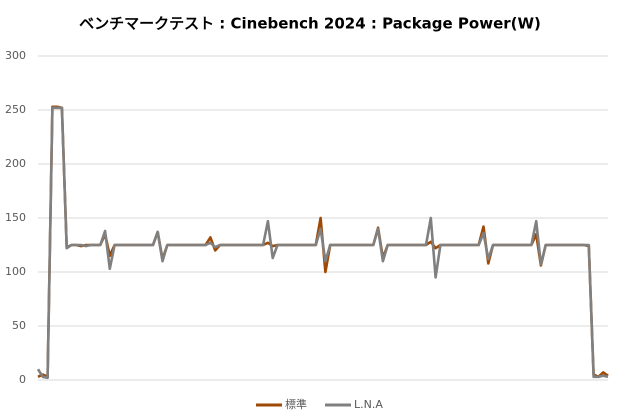 This screenshot has width=620, height=420. What do you see at coordinates (296, 404) in the screenshot?
I see `legend-label: 標準` at bounding box center [296, 404].